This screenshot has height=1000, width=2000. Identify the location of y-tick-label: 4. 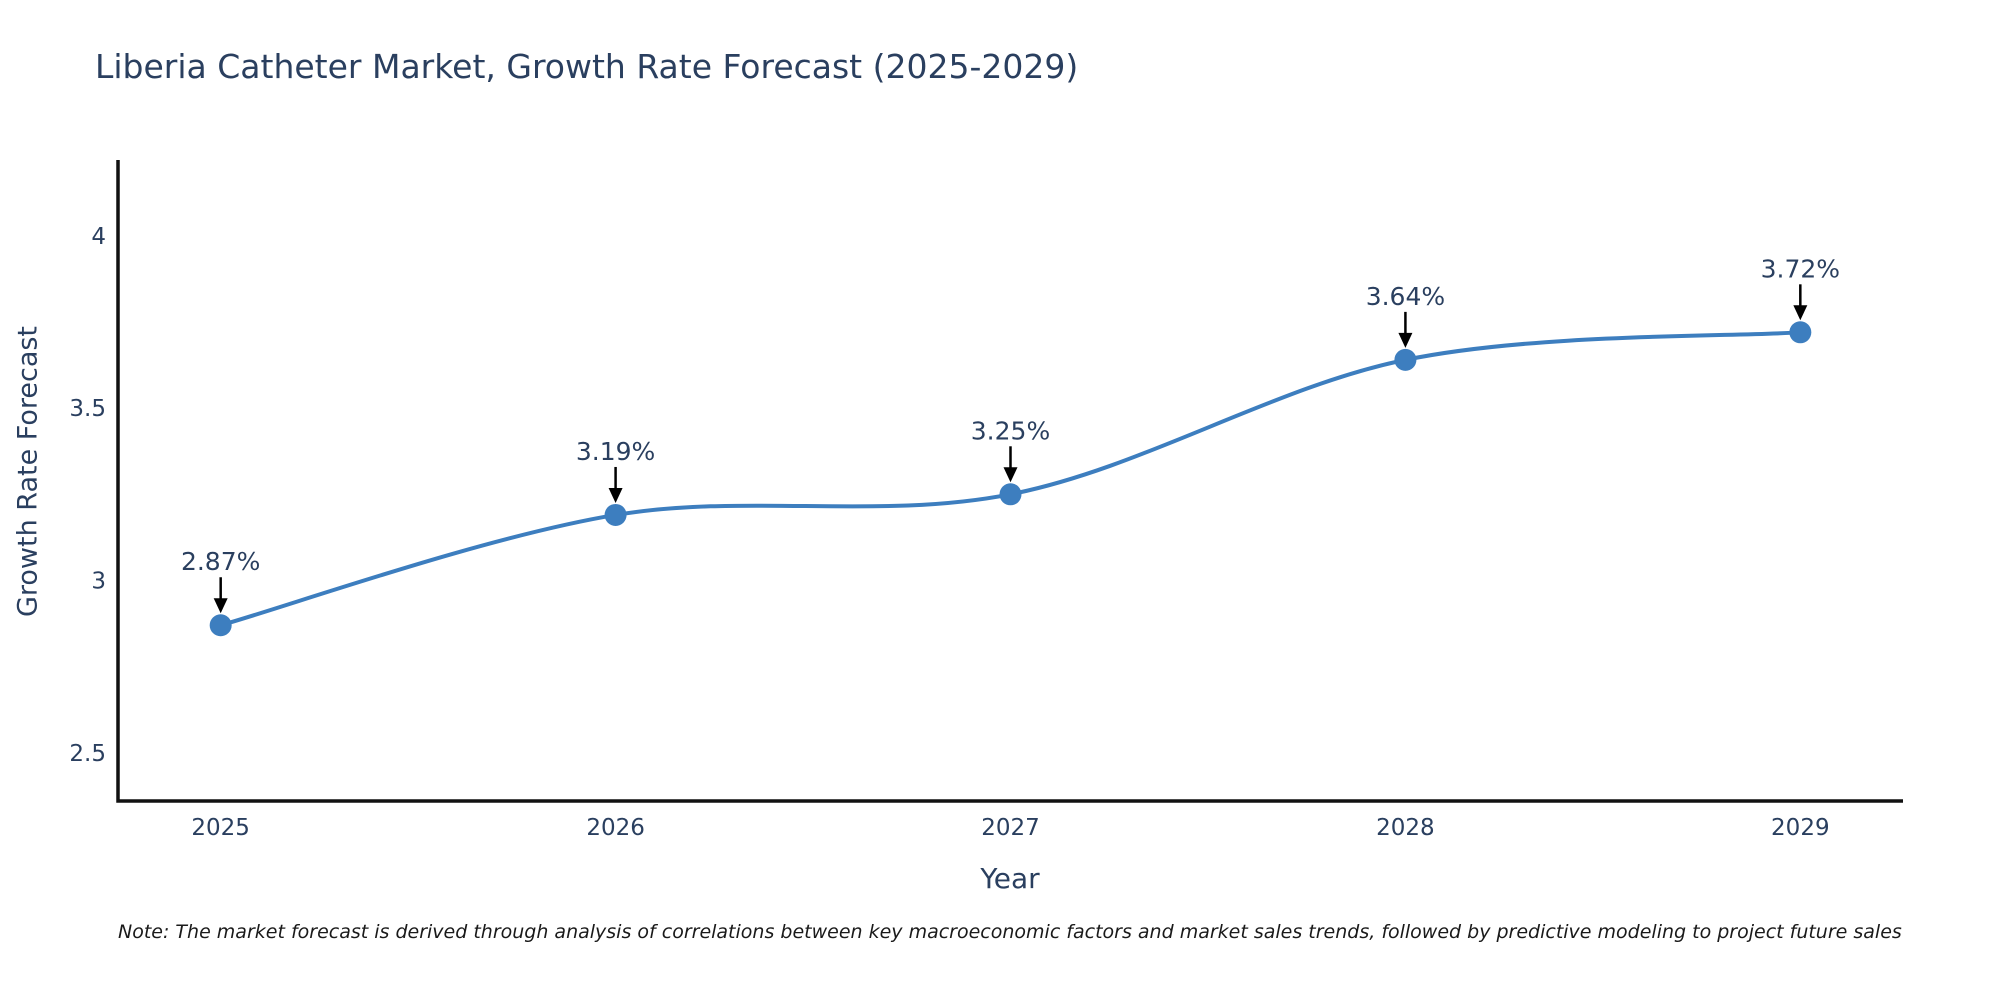
(98, 237).